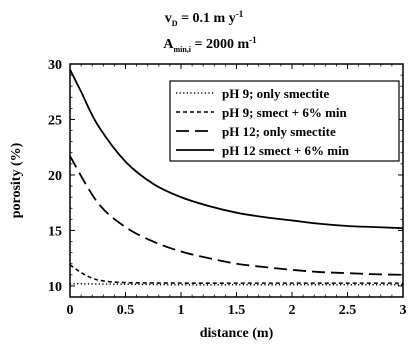 This screenshot has width=409, height=344. What do you see at coordinates (285, 112) in the screenshot?
I see `legend-label: pH 9; smect + 6% min` at bounding box center [285, 112].